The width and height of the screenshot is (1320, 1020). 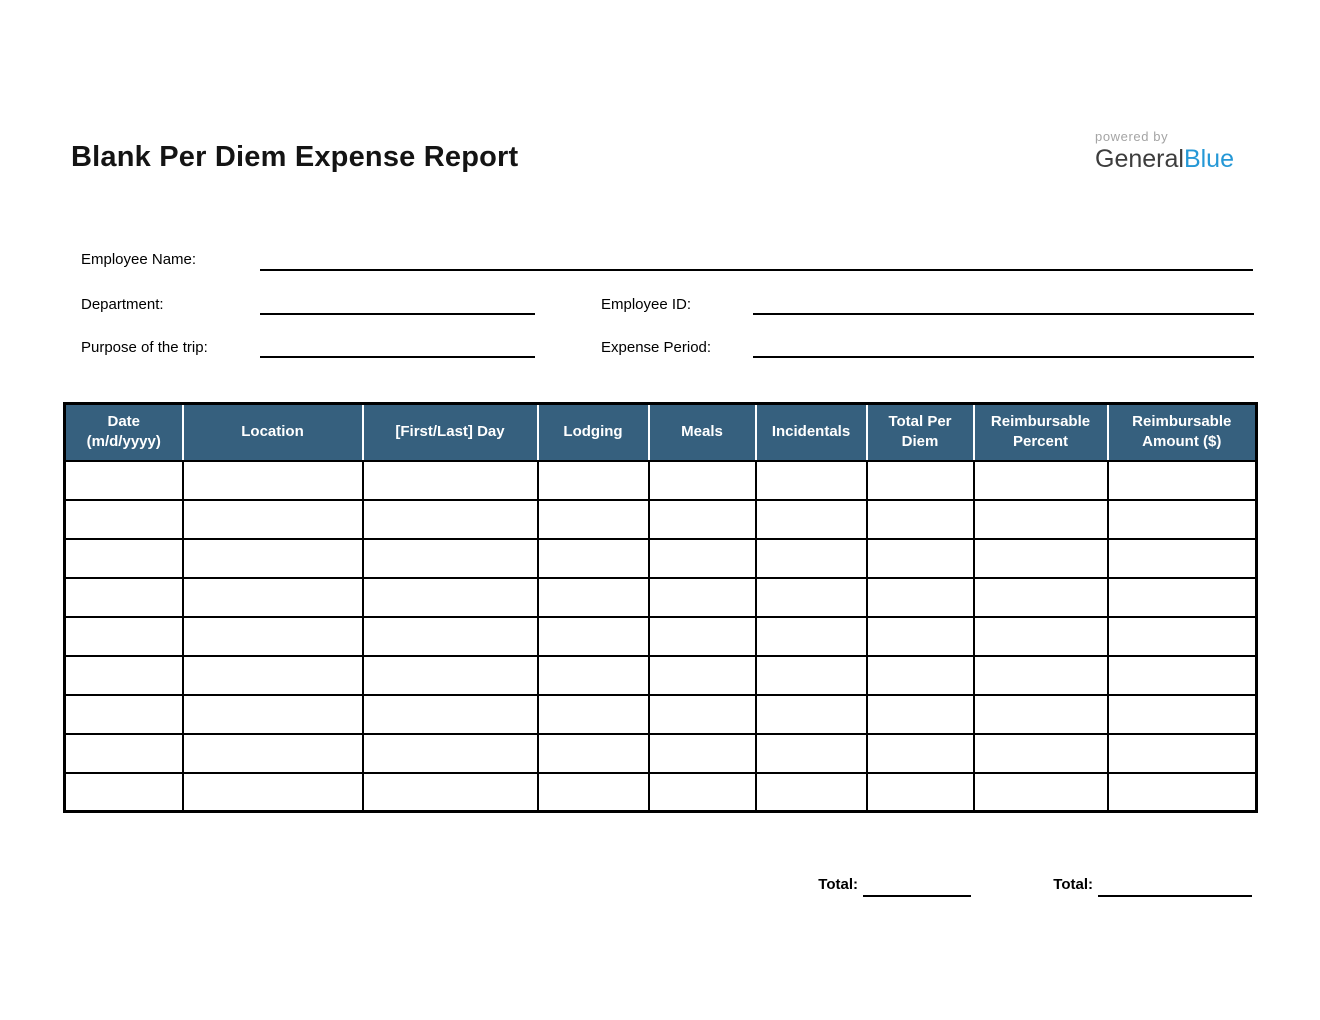 What do you see at coordinates (646, 304) in the screenshot?
I see `employee-id-label: Employee ID:` at bounding box center [646, 304].